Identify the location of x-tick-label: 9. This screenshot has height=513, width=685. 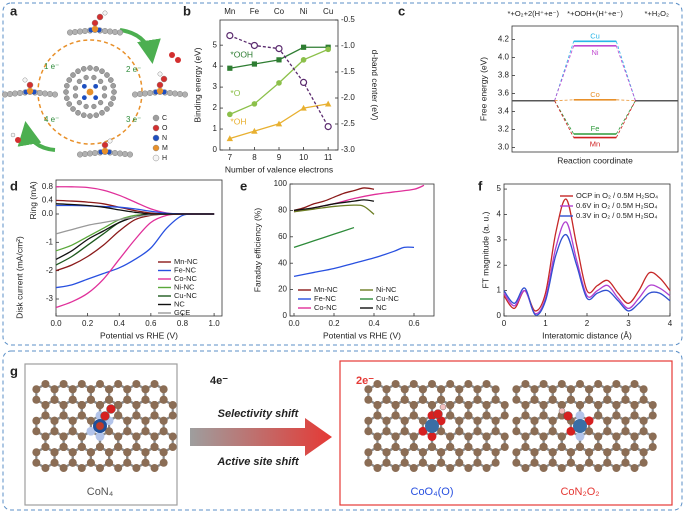
(279, 157).